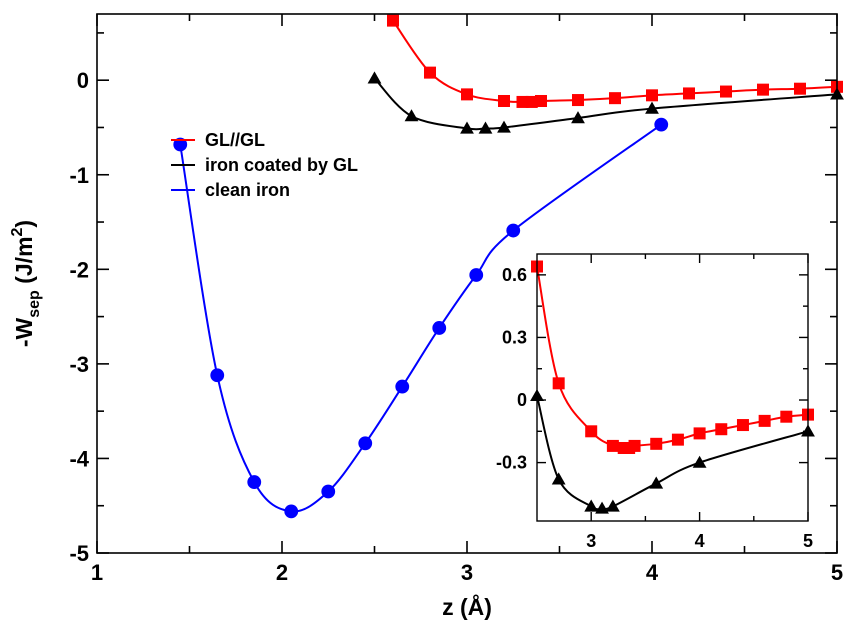 Image resolution: width=845 pixels, height=626 pixels. I want to click on legend-label-0: GL//GL, so click(235, 140).